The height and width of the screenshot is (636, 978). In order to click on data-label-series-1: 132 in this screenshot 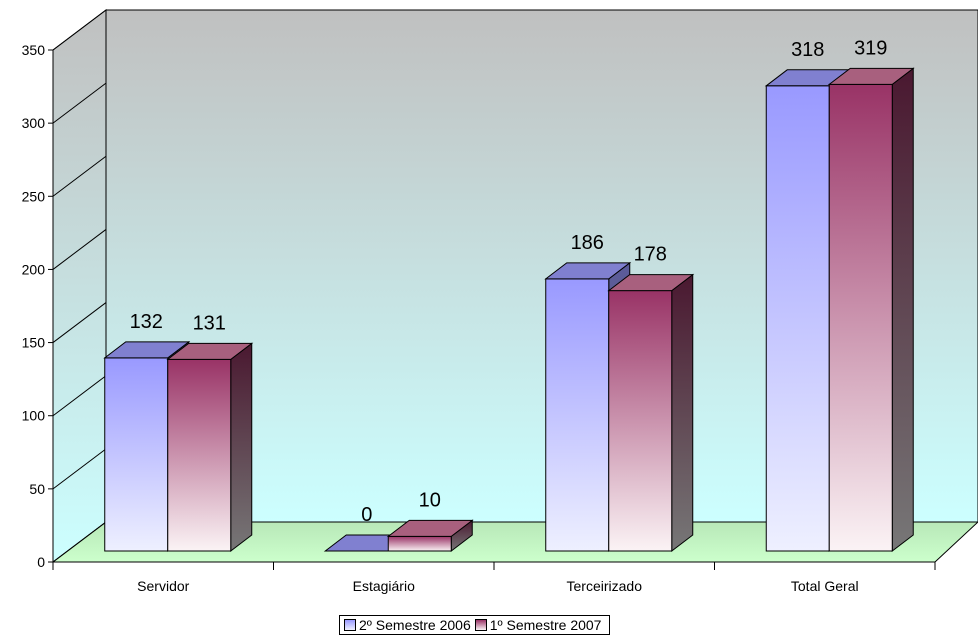, I will do `click(146, 322)`.